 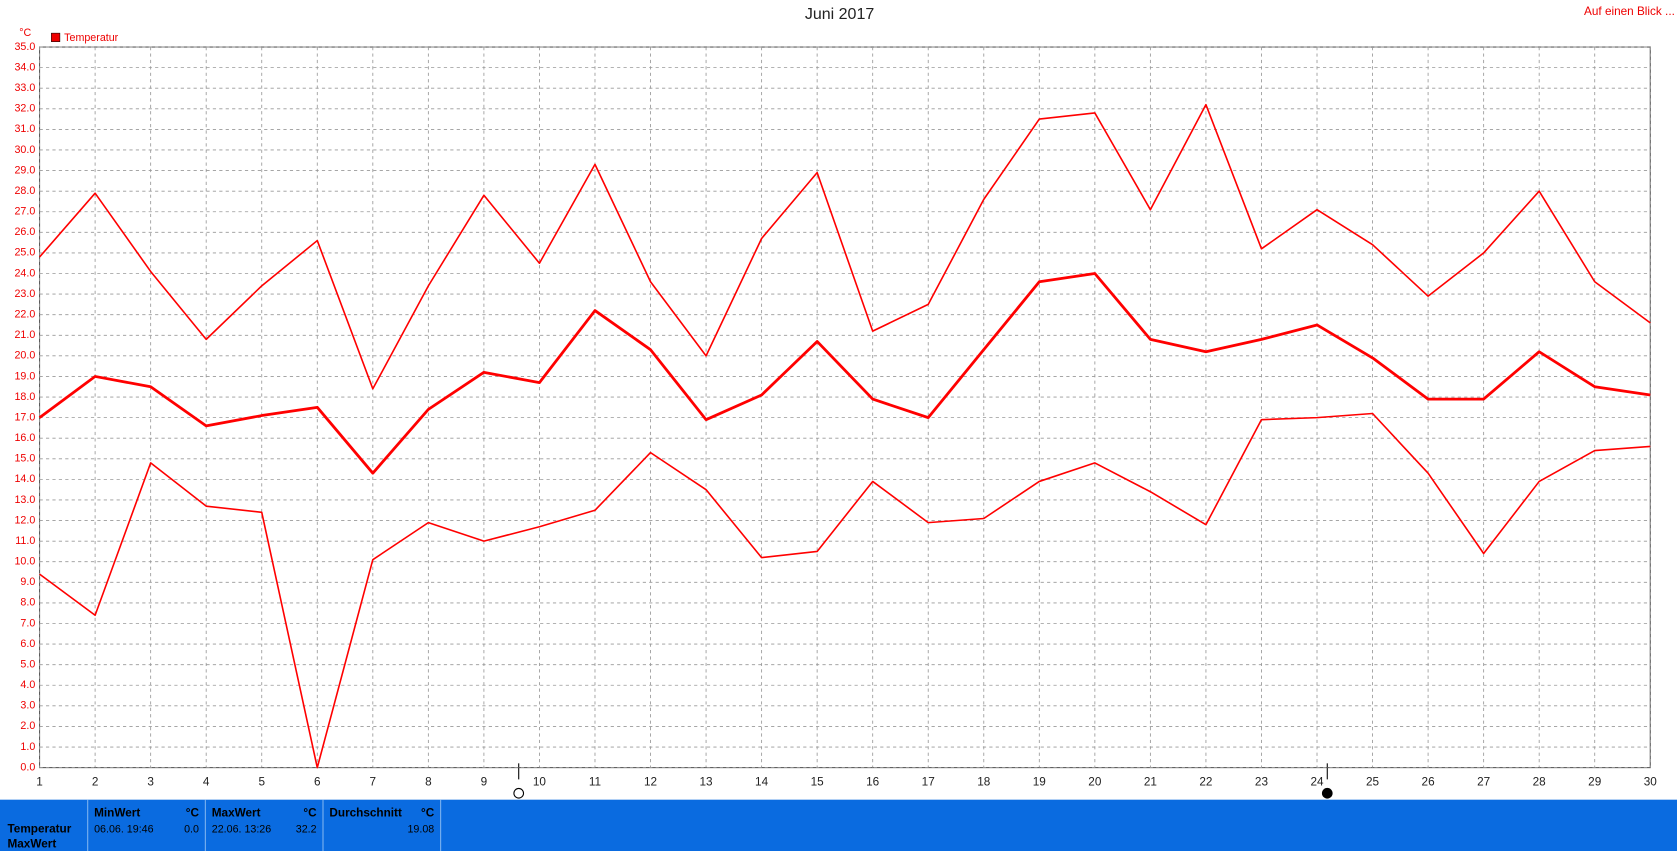 I want to click on x-tick-label: 30, so click(x=1651, y=782).